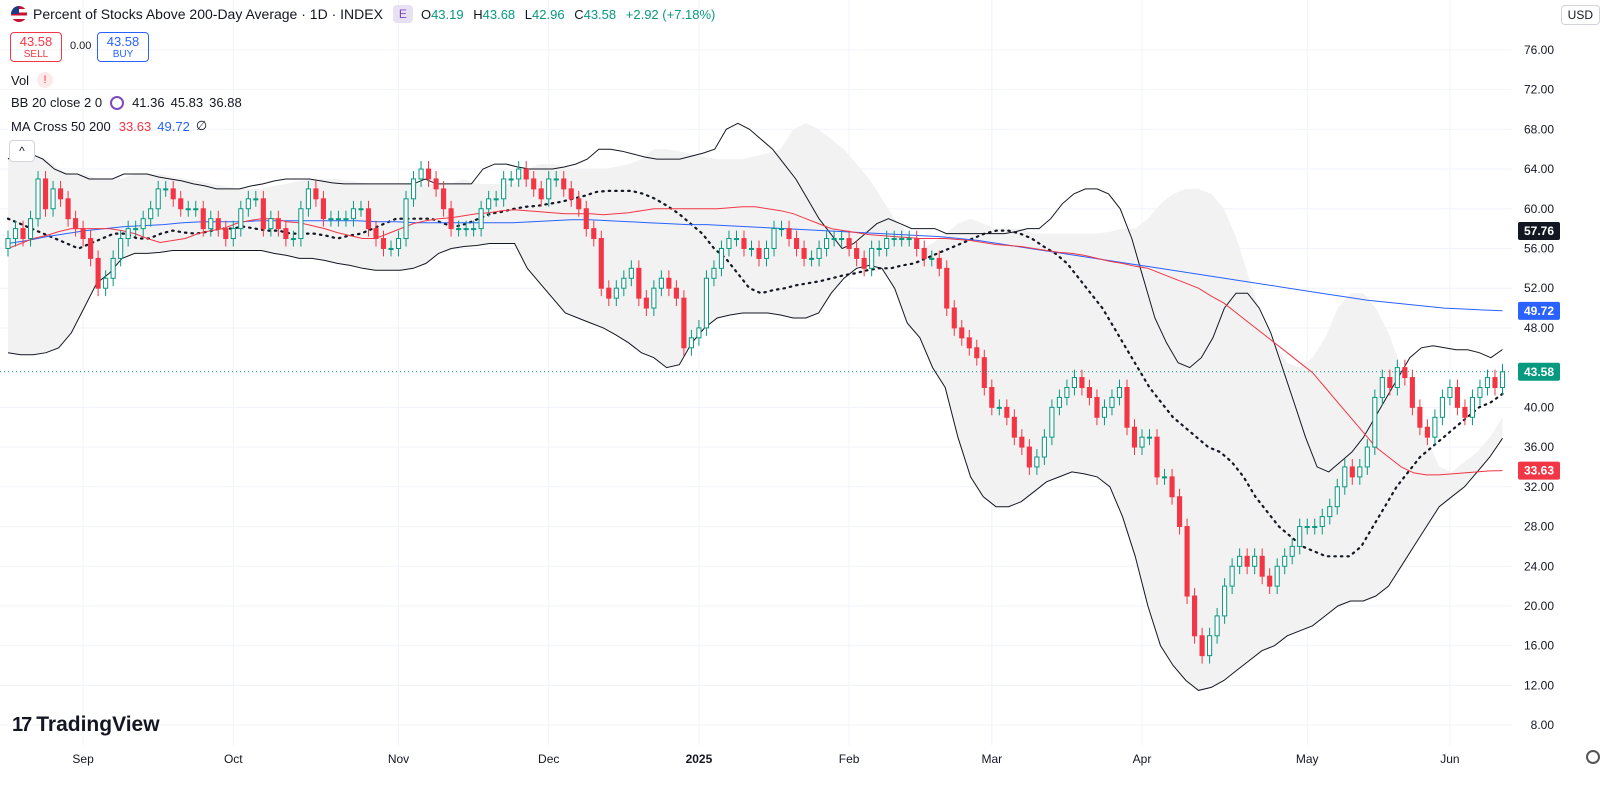 The height and width of the screenshot is (794, 1612). What do you see at coordinates (201, 125) in the screenshot?
I see `ma-extra-value: ∅` at bounding box center [201, 125].